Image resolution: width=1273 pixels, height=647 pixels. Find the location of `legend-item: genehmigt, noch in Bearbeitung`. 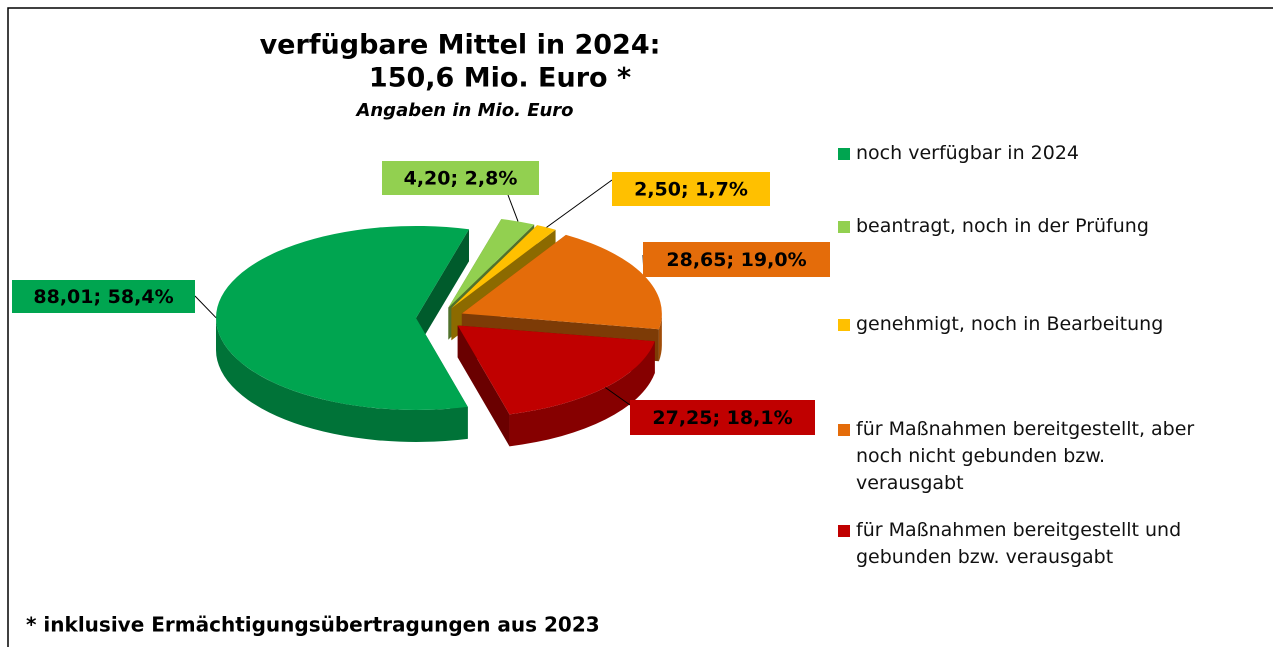

legend-item: genehmigt, noch in Bearbeitung is located at coordinates (1055, 324).